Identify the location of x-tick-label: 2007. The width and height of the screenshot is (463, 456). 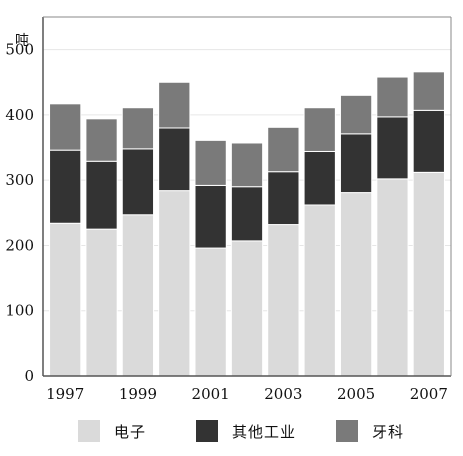
(429, 394).